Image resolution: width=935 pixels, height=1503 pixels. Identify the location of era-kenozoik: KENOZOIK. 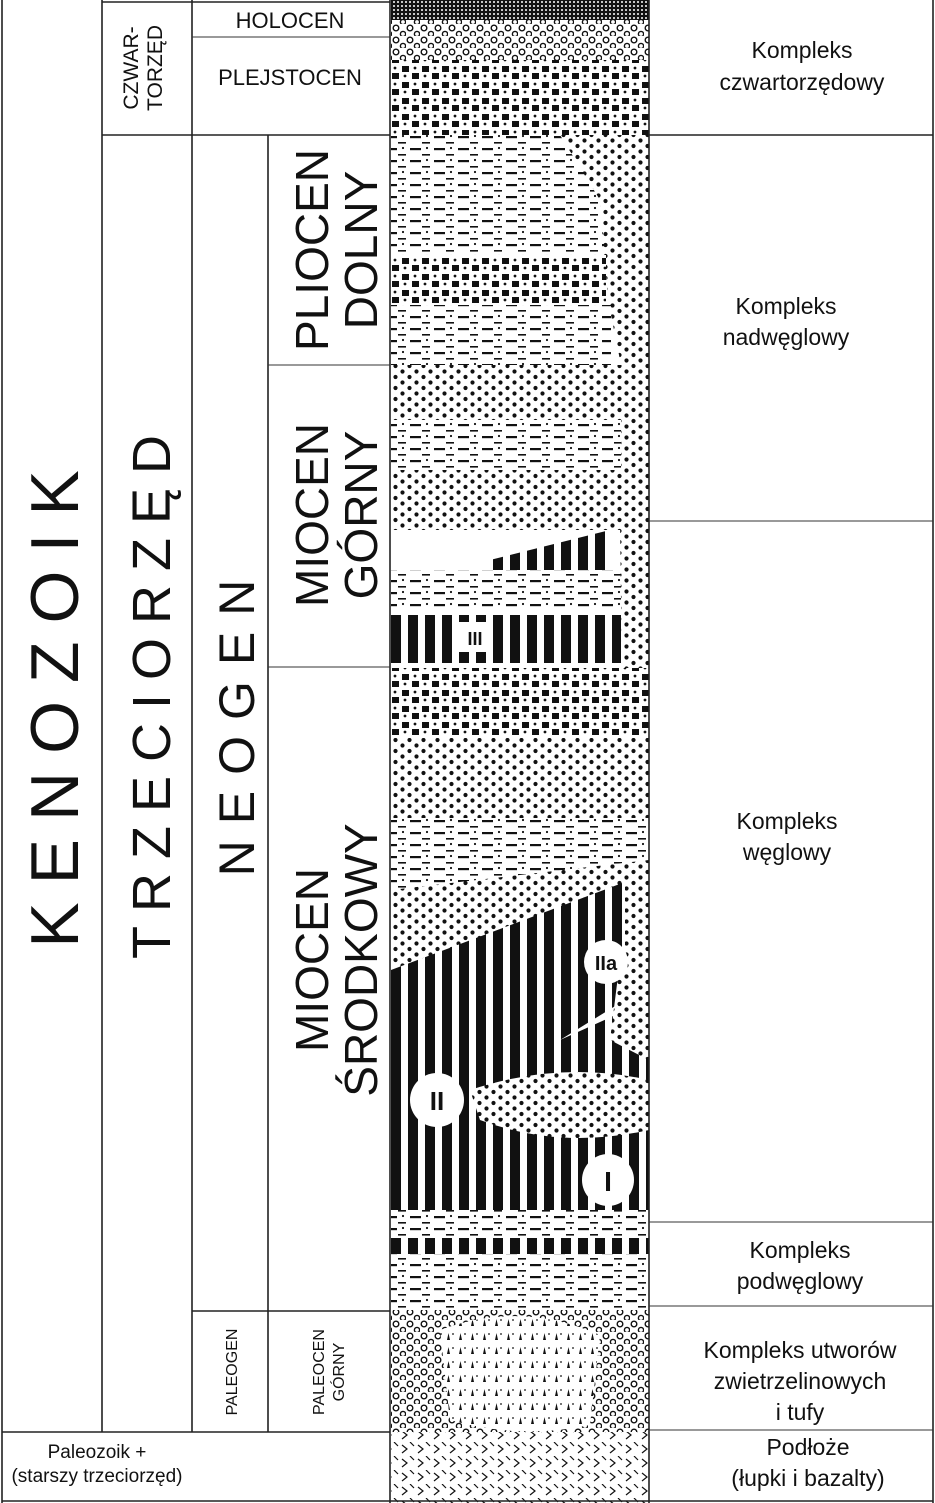
(55, 699).